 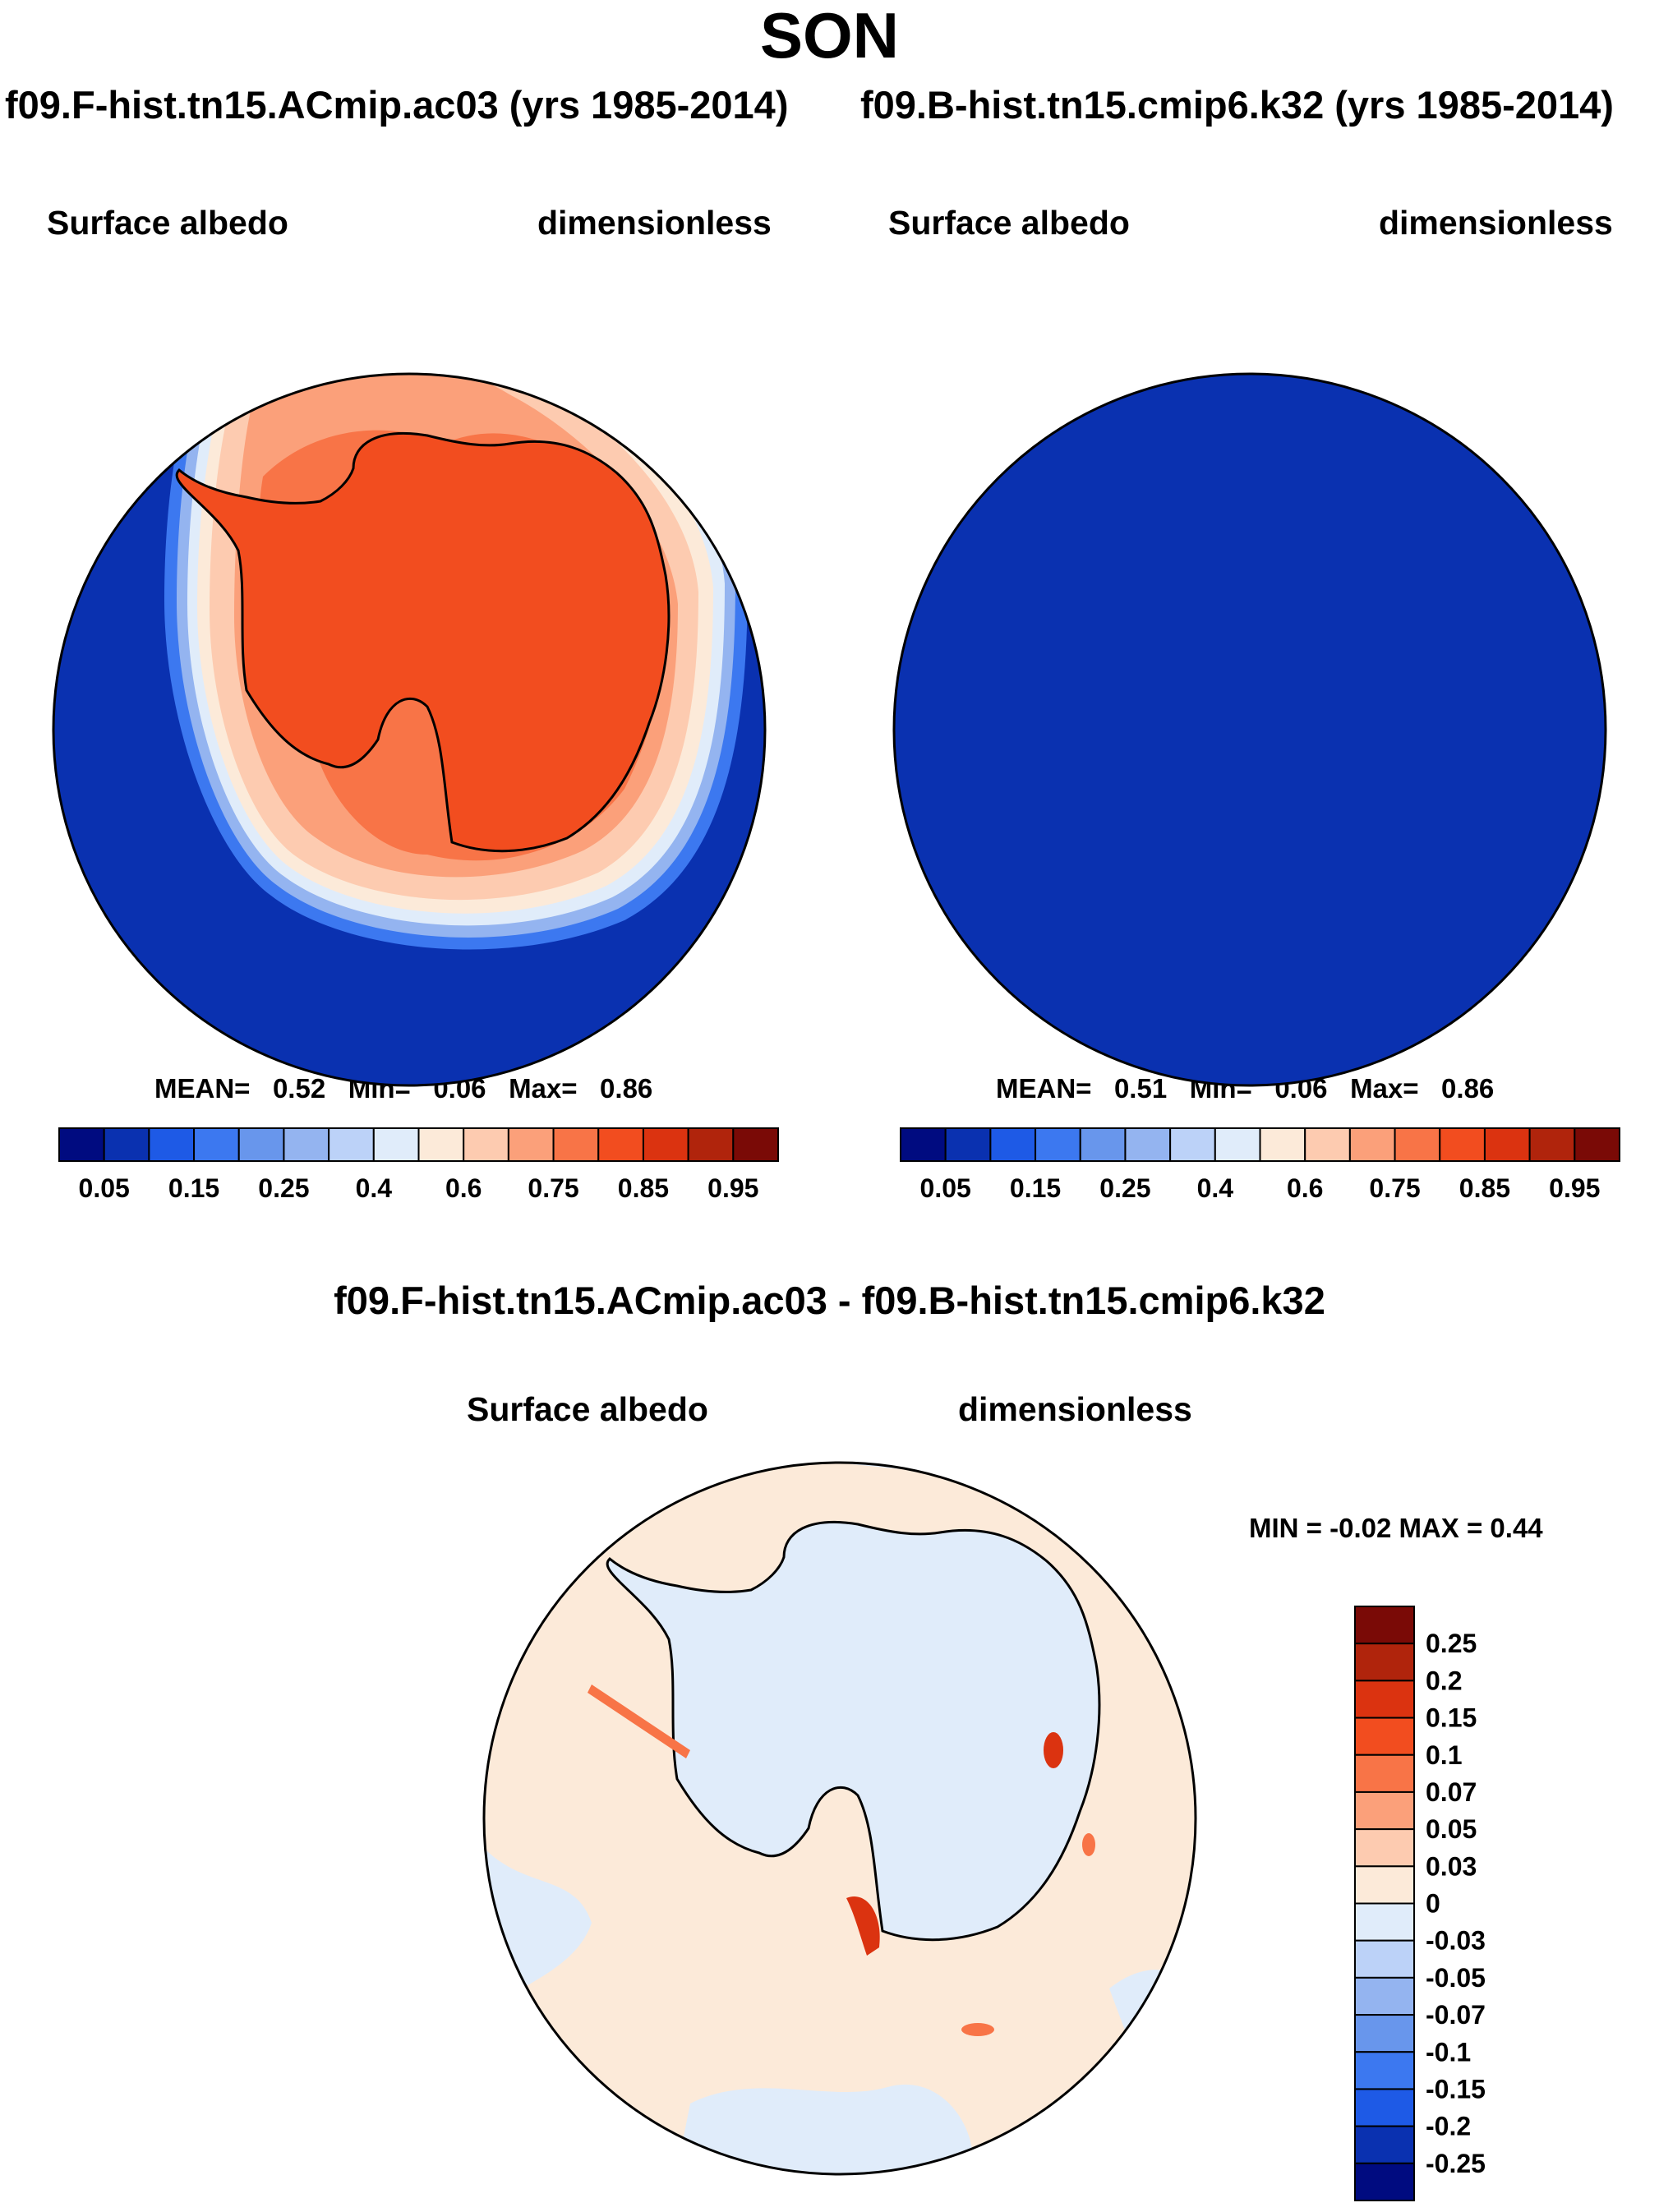 What do you see at coordinates (1451, 1866) in the screenshot?
I see `colorbar-tick-label: 0.03` at bounding box center [1451, 1866].